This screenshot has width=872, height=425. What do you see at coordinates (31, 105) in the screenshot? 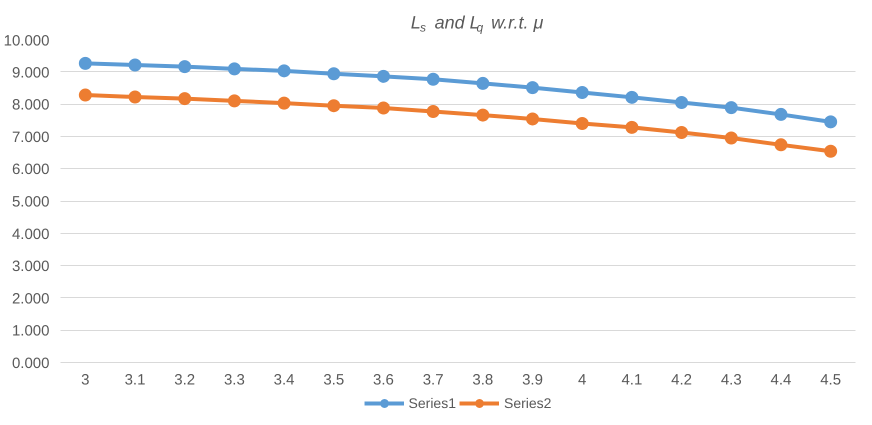
I see `y-tick-label: 8.000` at bounding box center [31, 105].